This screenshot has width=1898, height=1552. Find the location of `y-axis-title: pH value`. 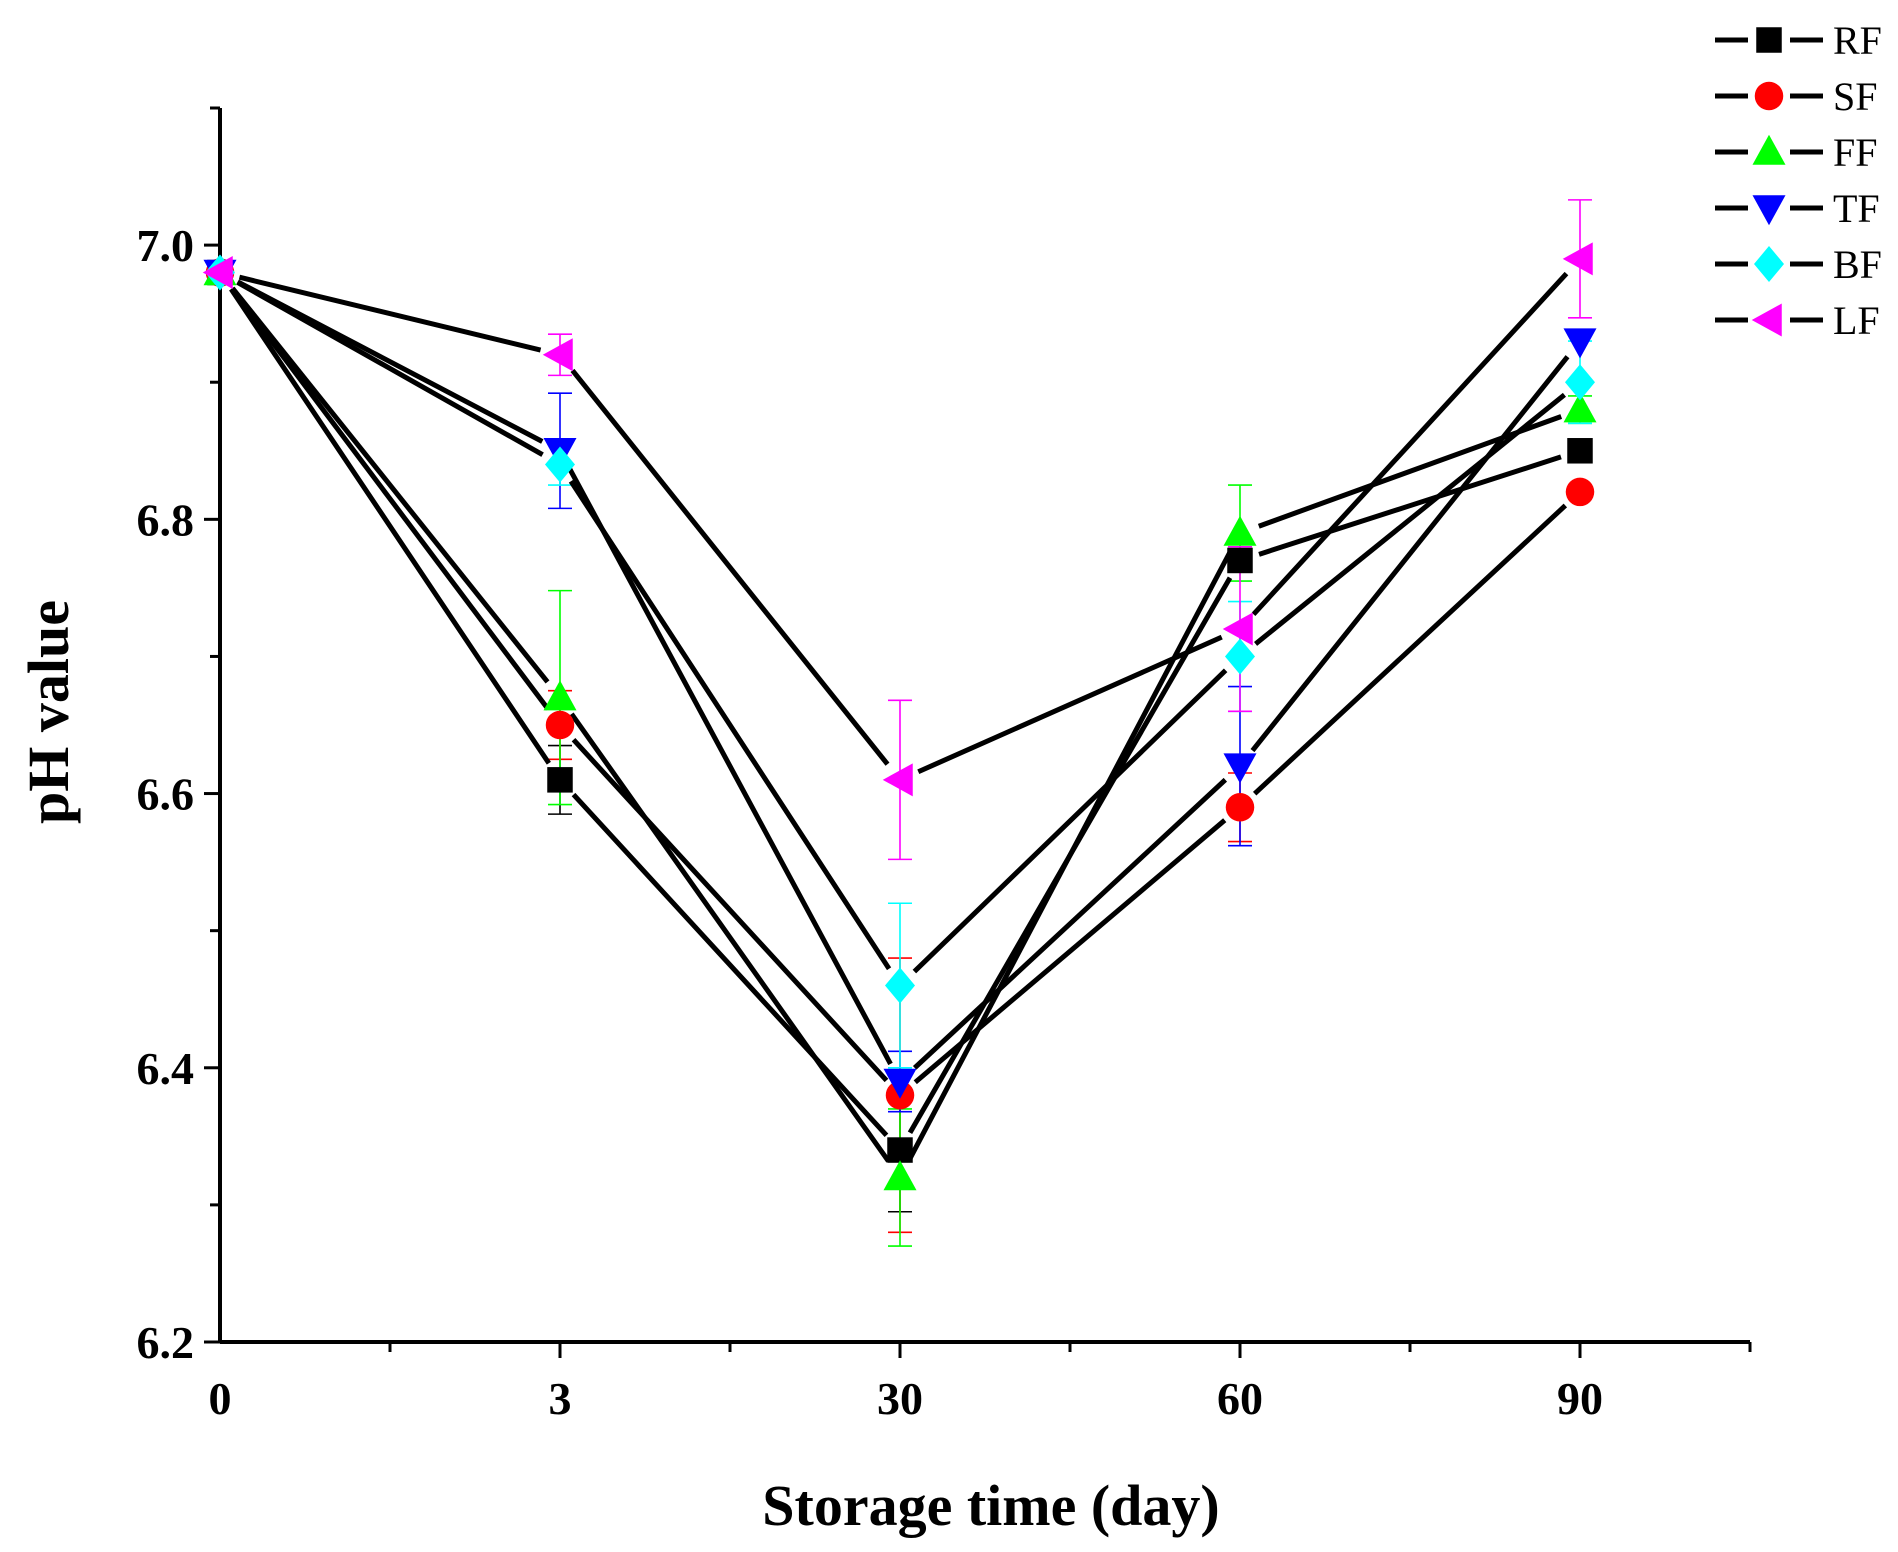

y-axis-title: pH value is located at coordinates (48, 712).